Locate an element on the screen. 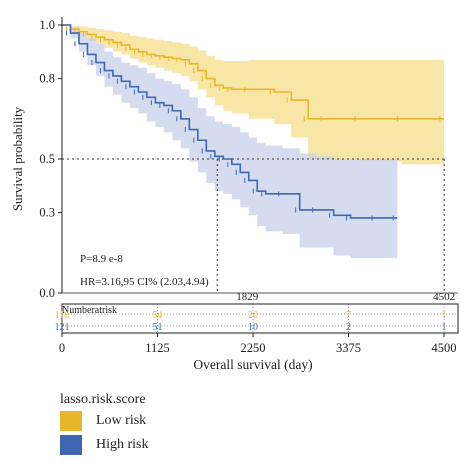  x-tick-label: 2250 is located at coordinates (253, 348).